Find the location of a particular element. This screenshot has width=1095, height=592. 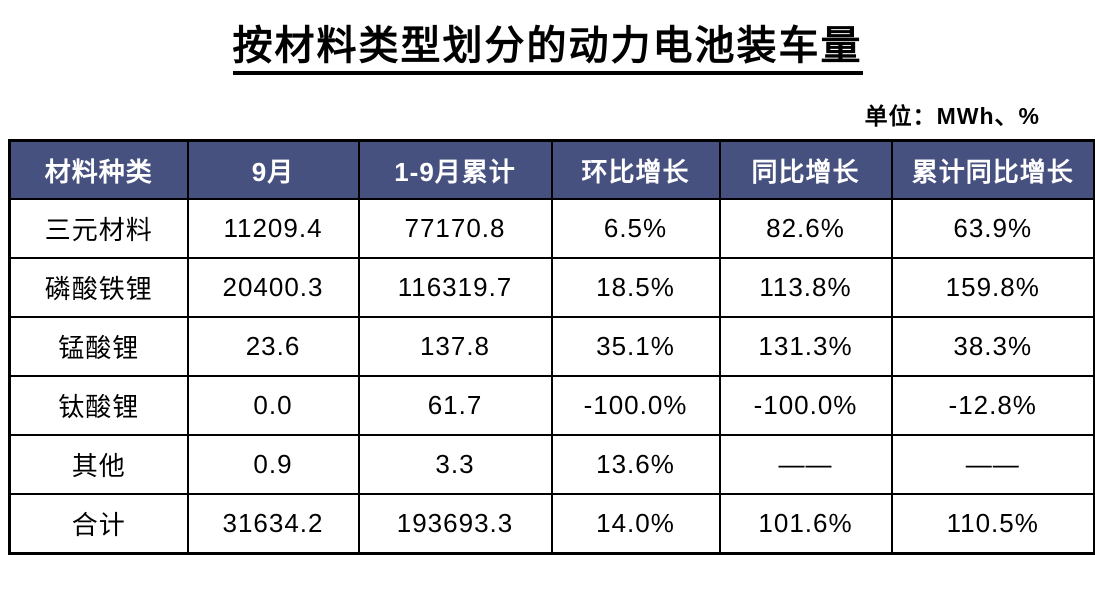

table-cell: 131.3% is located at coordinates (805, 346).